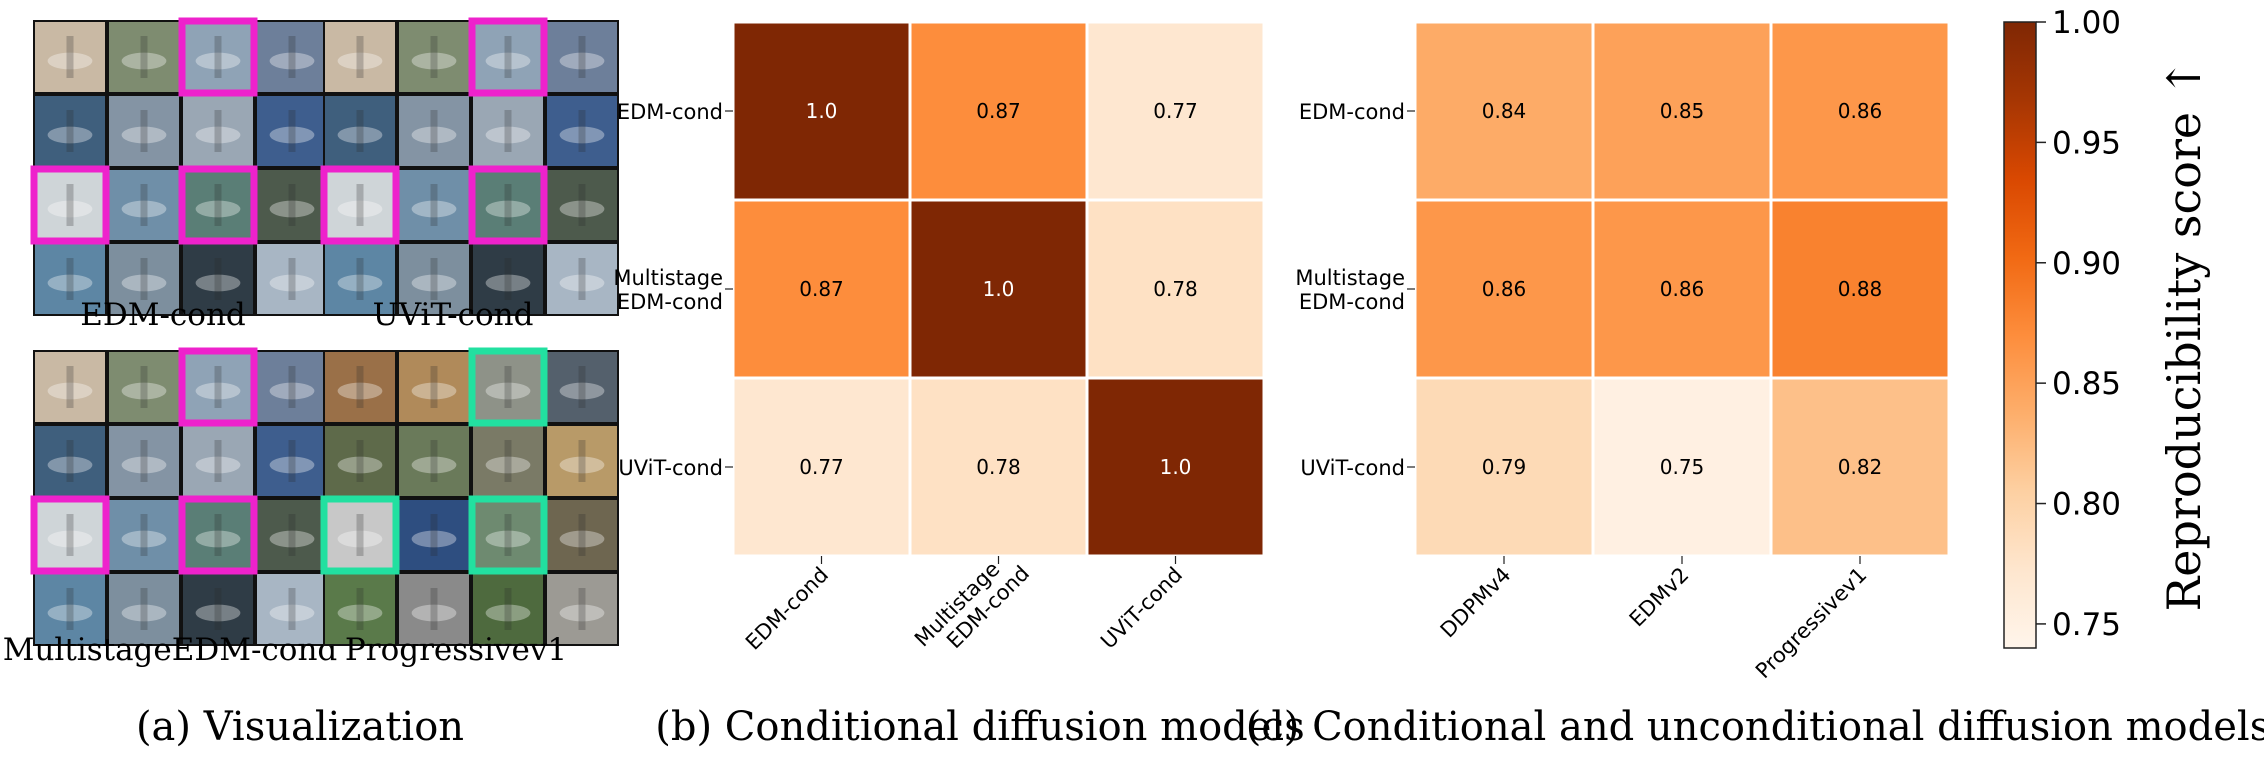 This screenshot has width=2264, height=773. What do you see at coordinates (1176, 467) in the screenshot?
I see `heatmap-cell-label: 1.0` at bounding box center [1176, 467].